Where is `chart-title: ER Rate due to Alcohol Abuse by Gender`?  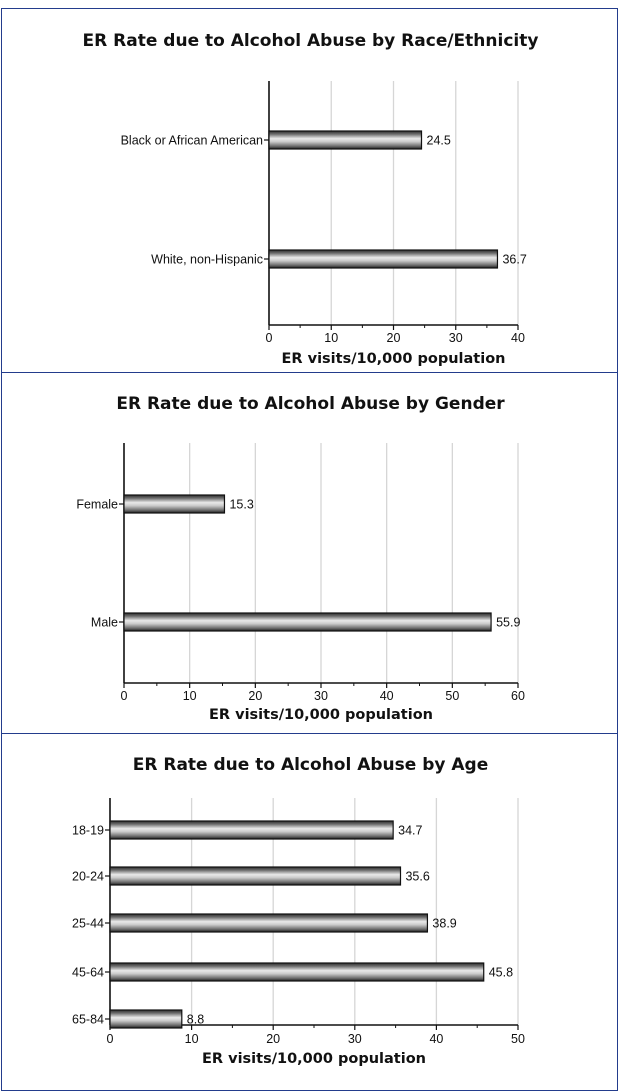 chart-title: ER Rate due to Alcohol Abuse by Gender is located at coordinates (310, 404).